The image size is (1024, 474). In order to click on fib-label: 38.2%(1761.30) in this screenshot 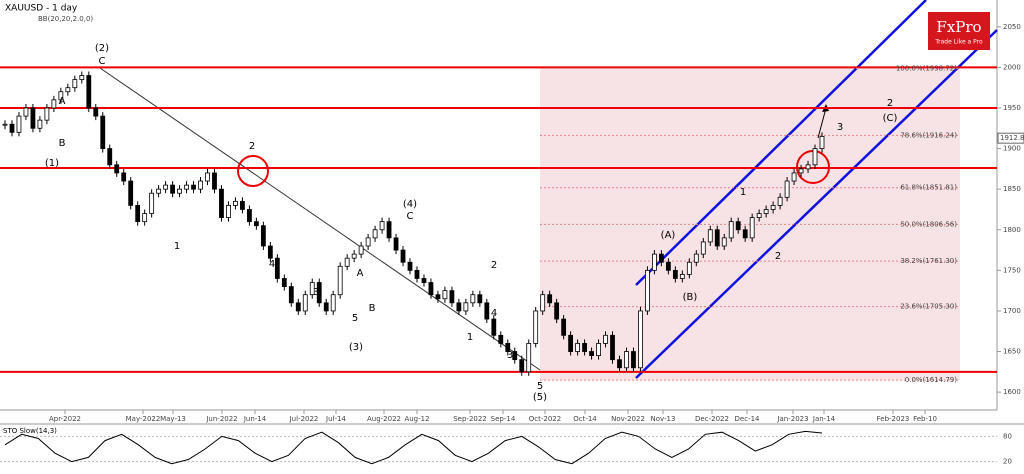, I will do `click(928, 261)`.